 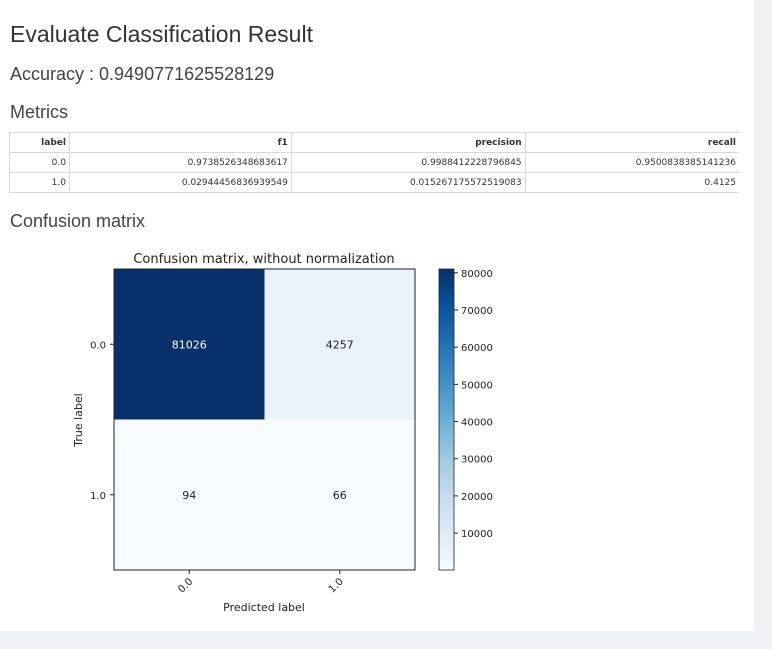 I want to click on colorbar-tick-label: 50000, so click(x=477, y=385).